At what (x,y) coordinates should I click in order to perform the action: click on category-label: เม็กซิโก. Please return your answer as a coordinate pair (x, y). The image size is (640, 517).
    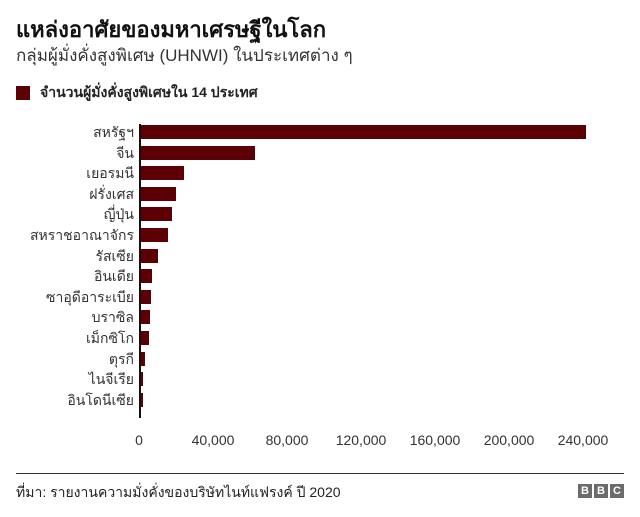
    Looking at the image, I should click on (110, 338).